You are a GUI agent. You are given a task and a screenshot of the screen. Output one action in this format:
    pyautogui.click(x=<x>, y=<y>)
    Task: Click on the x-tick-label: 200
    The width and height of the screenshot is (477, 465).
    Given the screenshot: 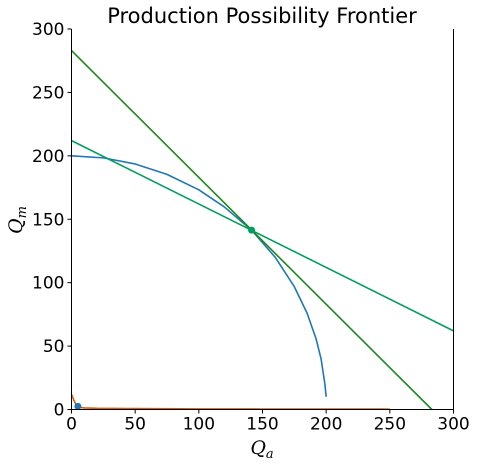 What is the action you would take?
    pyautogui.click(x=326, y=425)
    